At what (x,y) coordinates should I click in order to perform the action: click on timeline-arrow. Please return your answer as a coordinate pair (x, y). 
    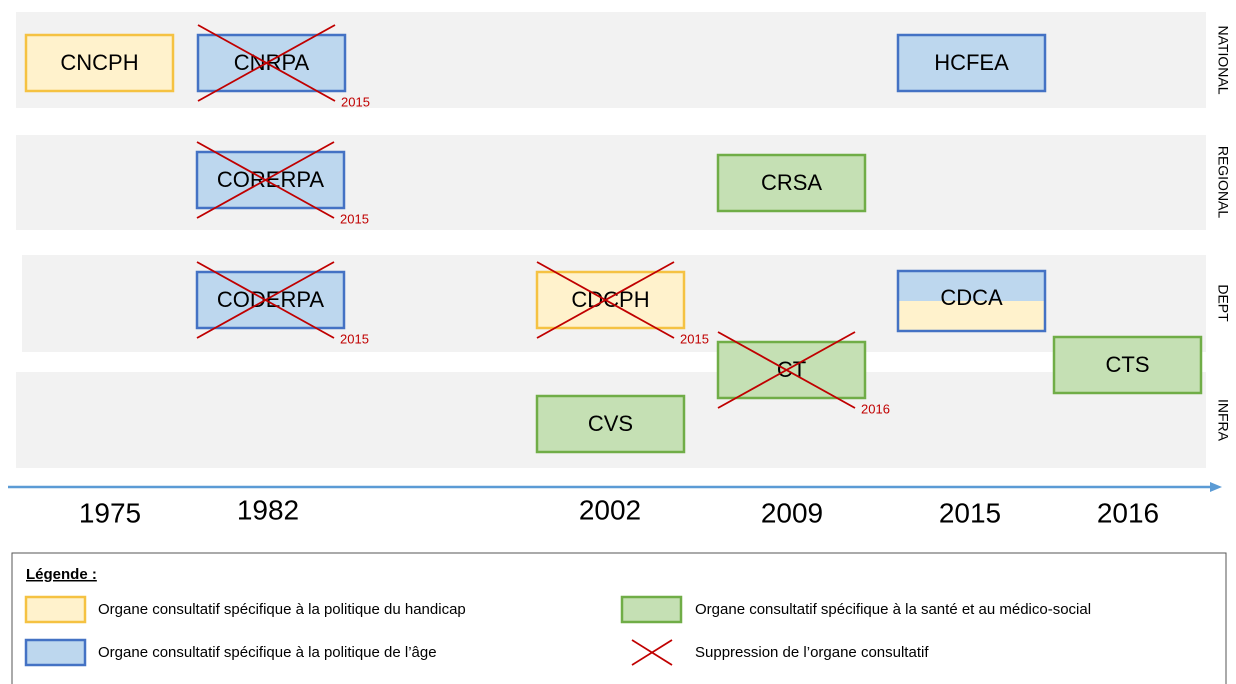
    Looking at the image, I should click on (1216, 487).